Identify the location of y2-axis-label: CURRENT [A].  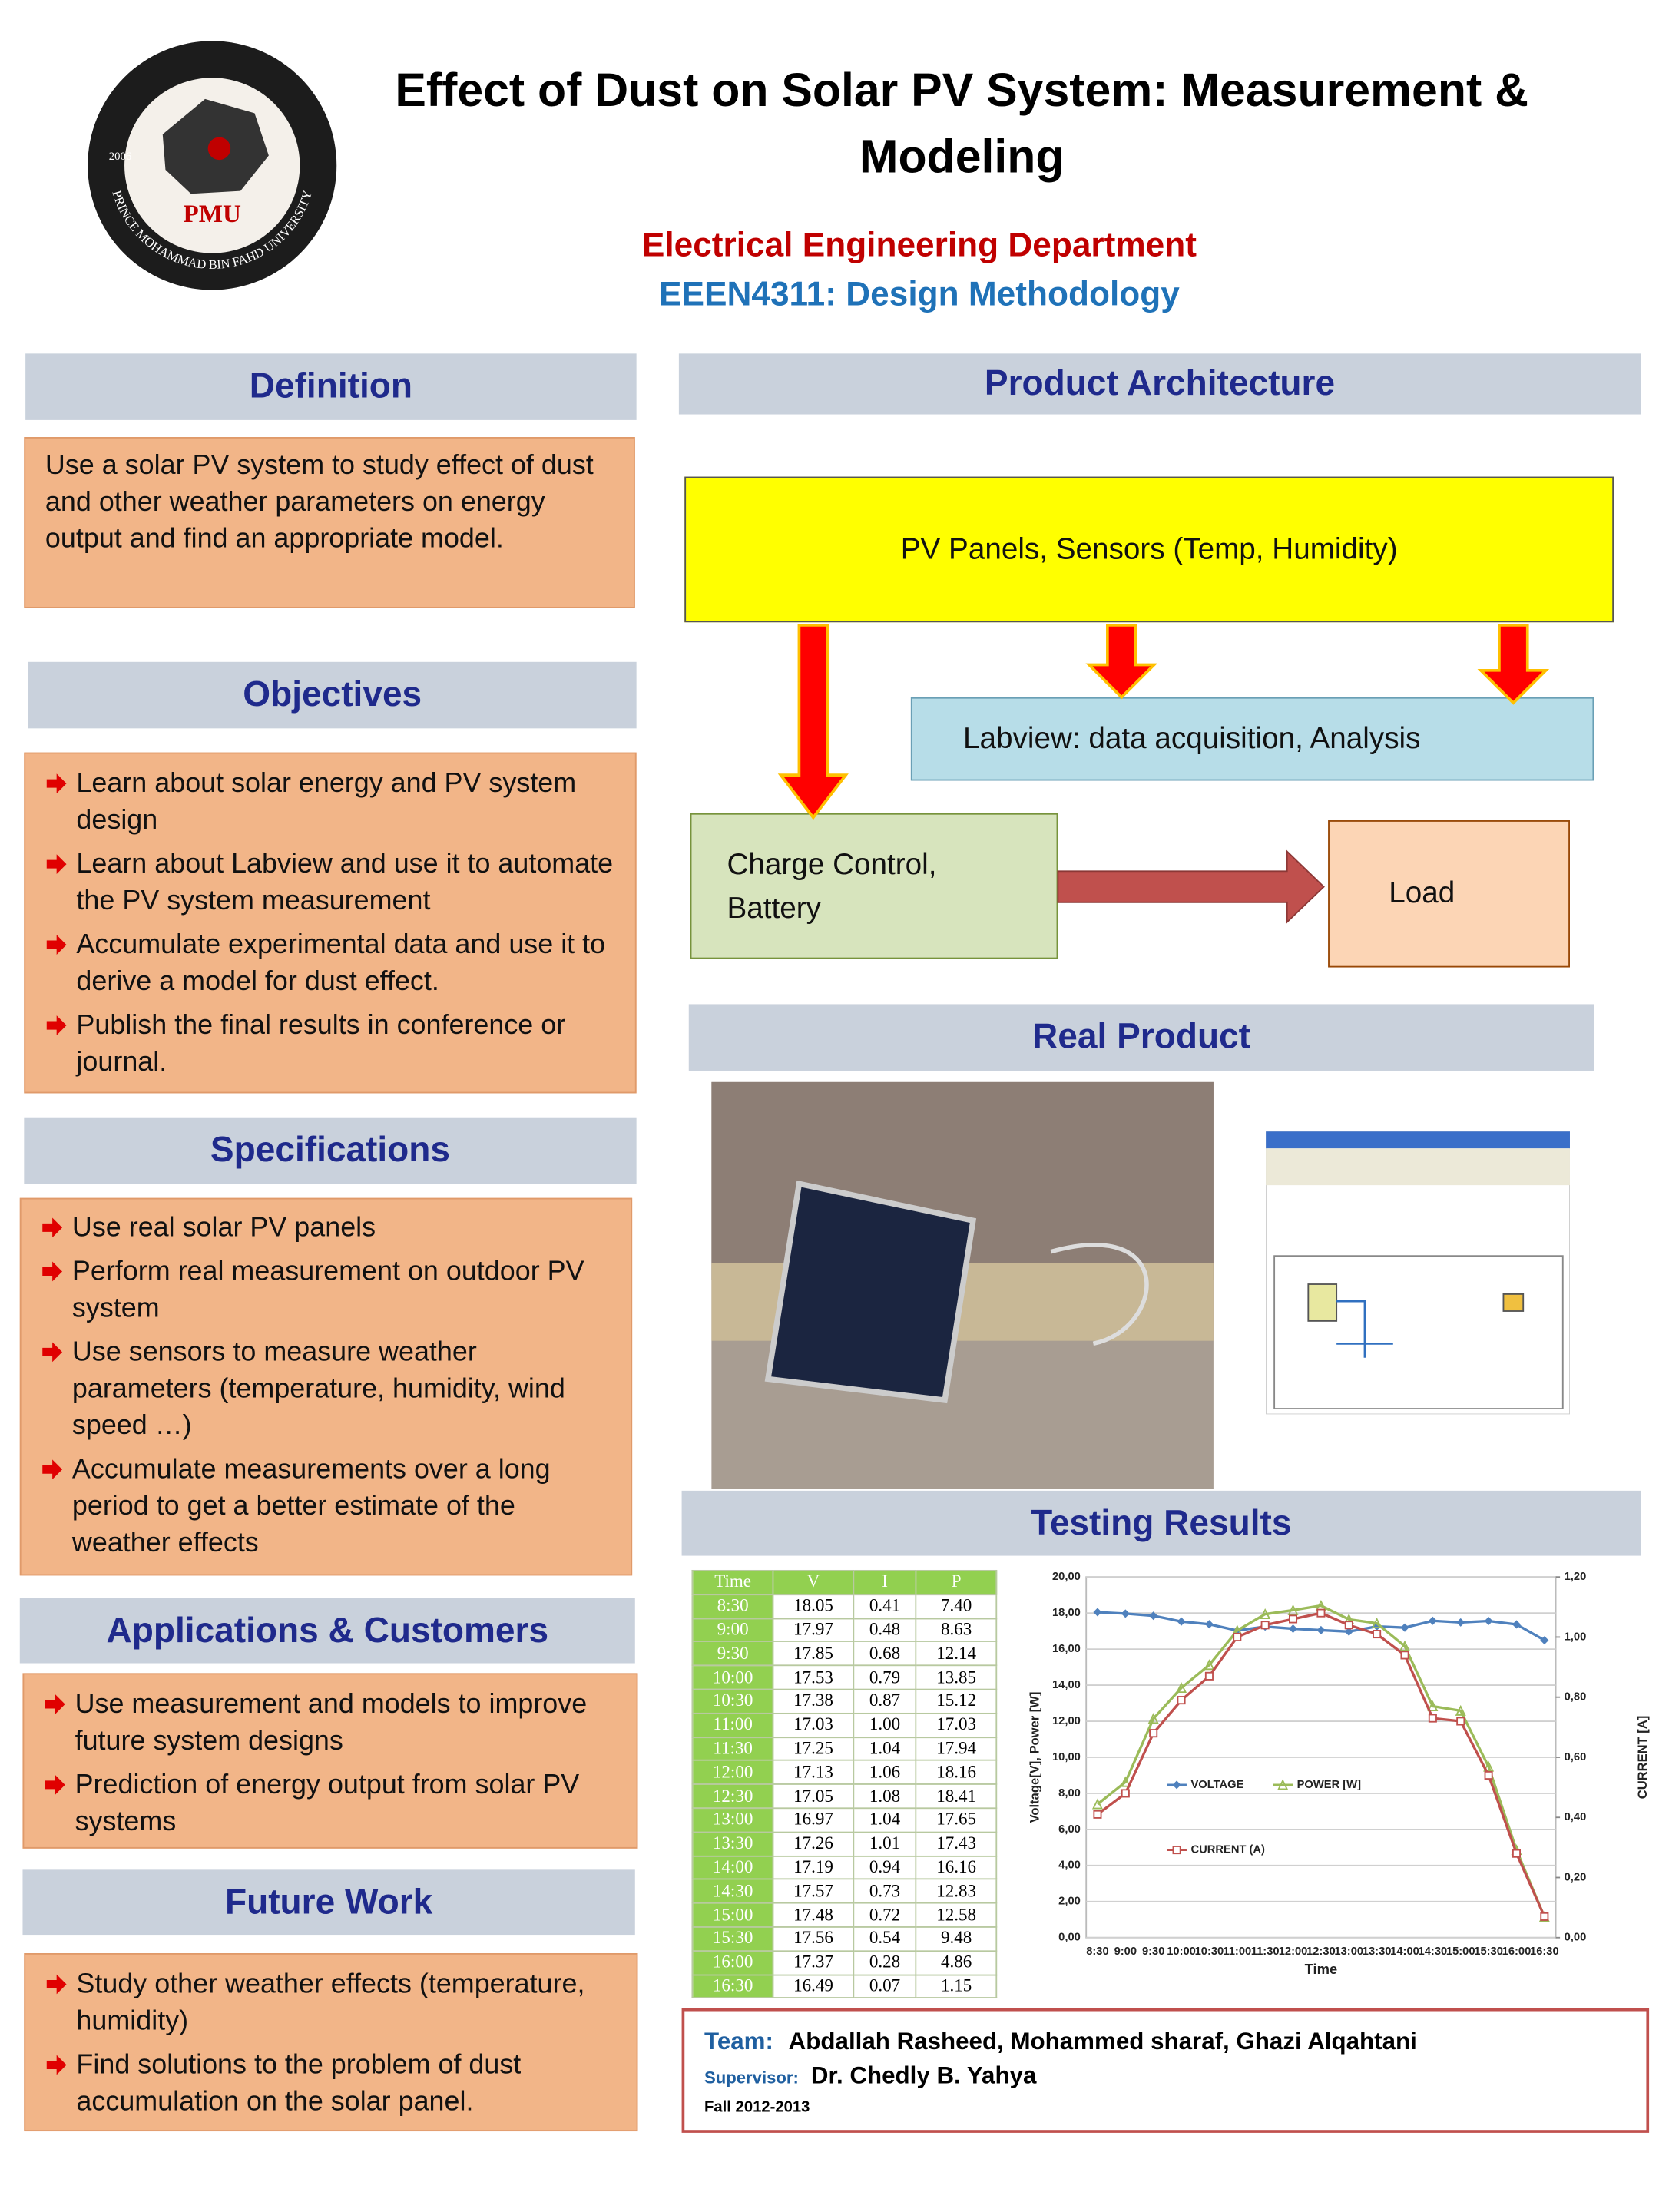
(1642, 1758).